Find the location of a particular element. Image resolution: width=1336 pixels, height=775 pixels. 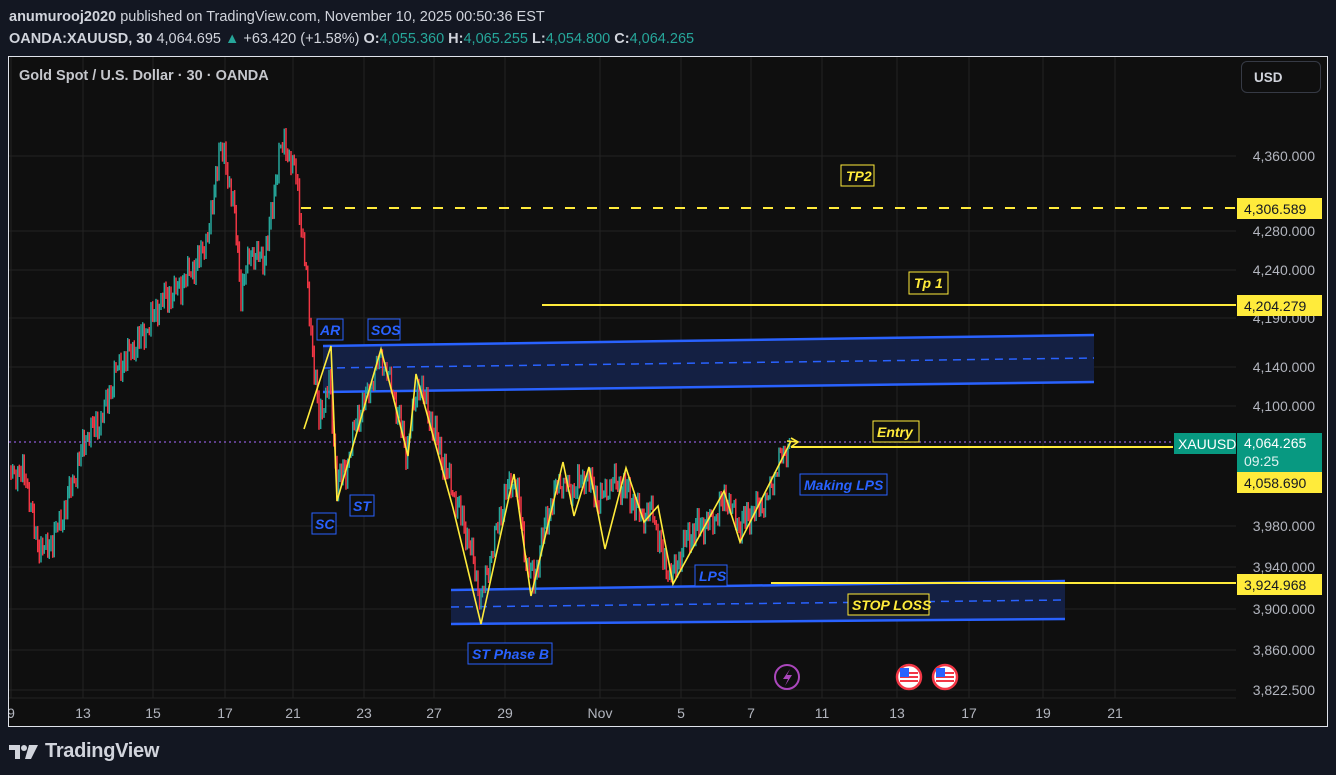

svg-text: SC is located at coordinates (325, 524).